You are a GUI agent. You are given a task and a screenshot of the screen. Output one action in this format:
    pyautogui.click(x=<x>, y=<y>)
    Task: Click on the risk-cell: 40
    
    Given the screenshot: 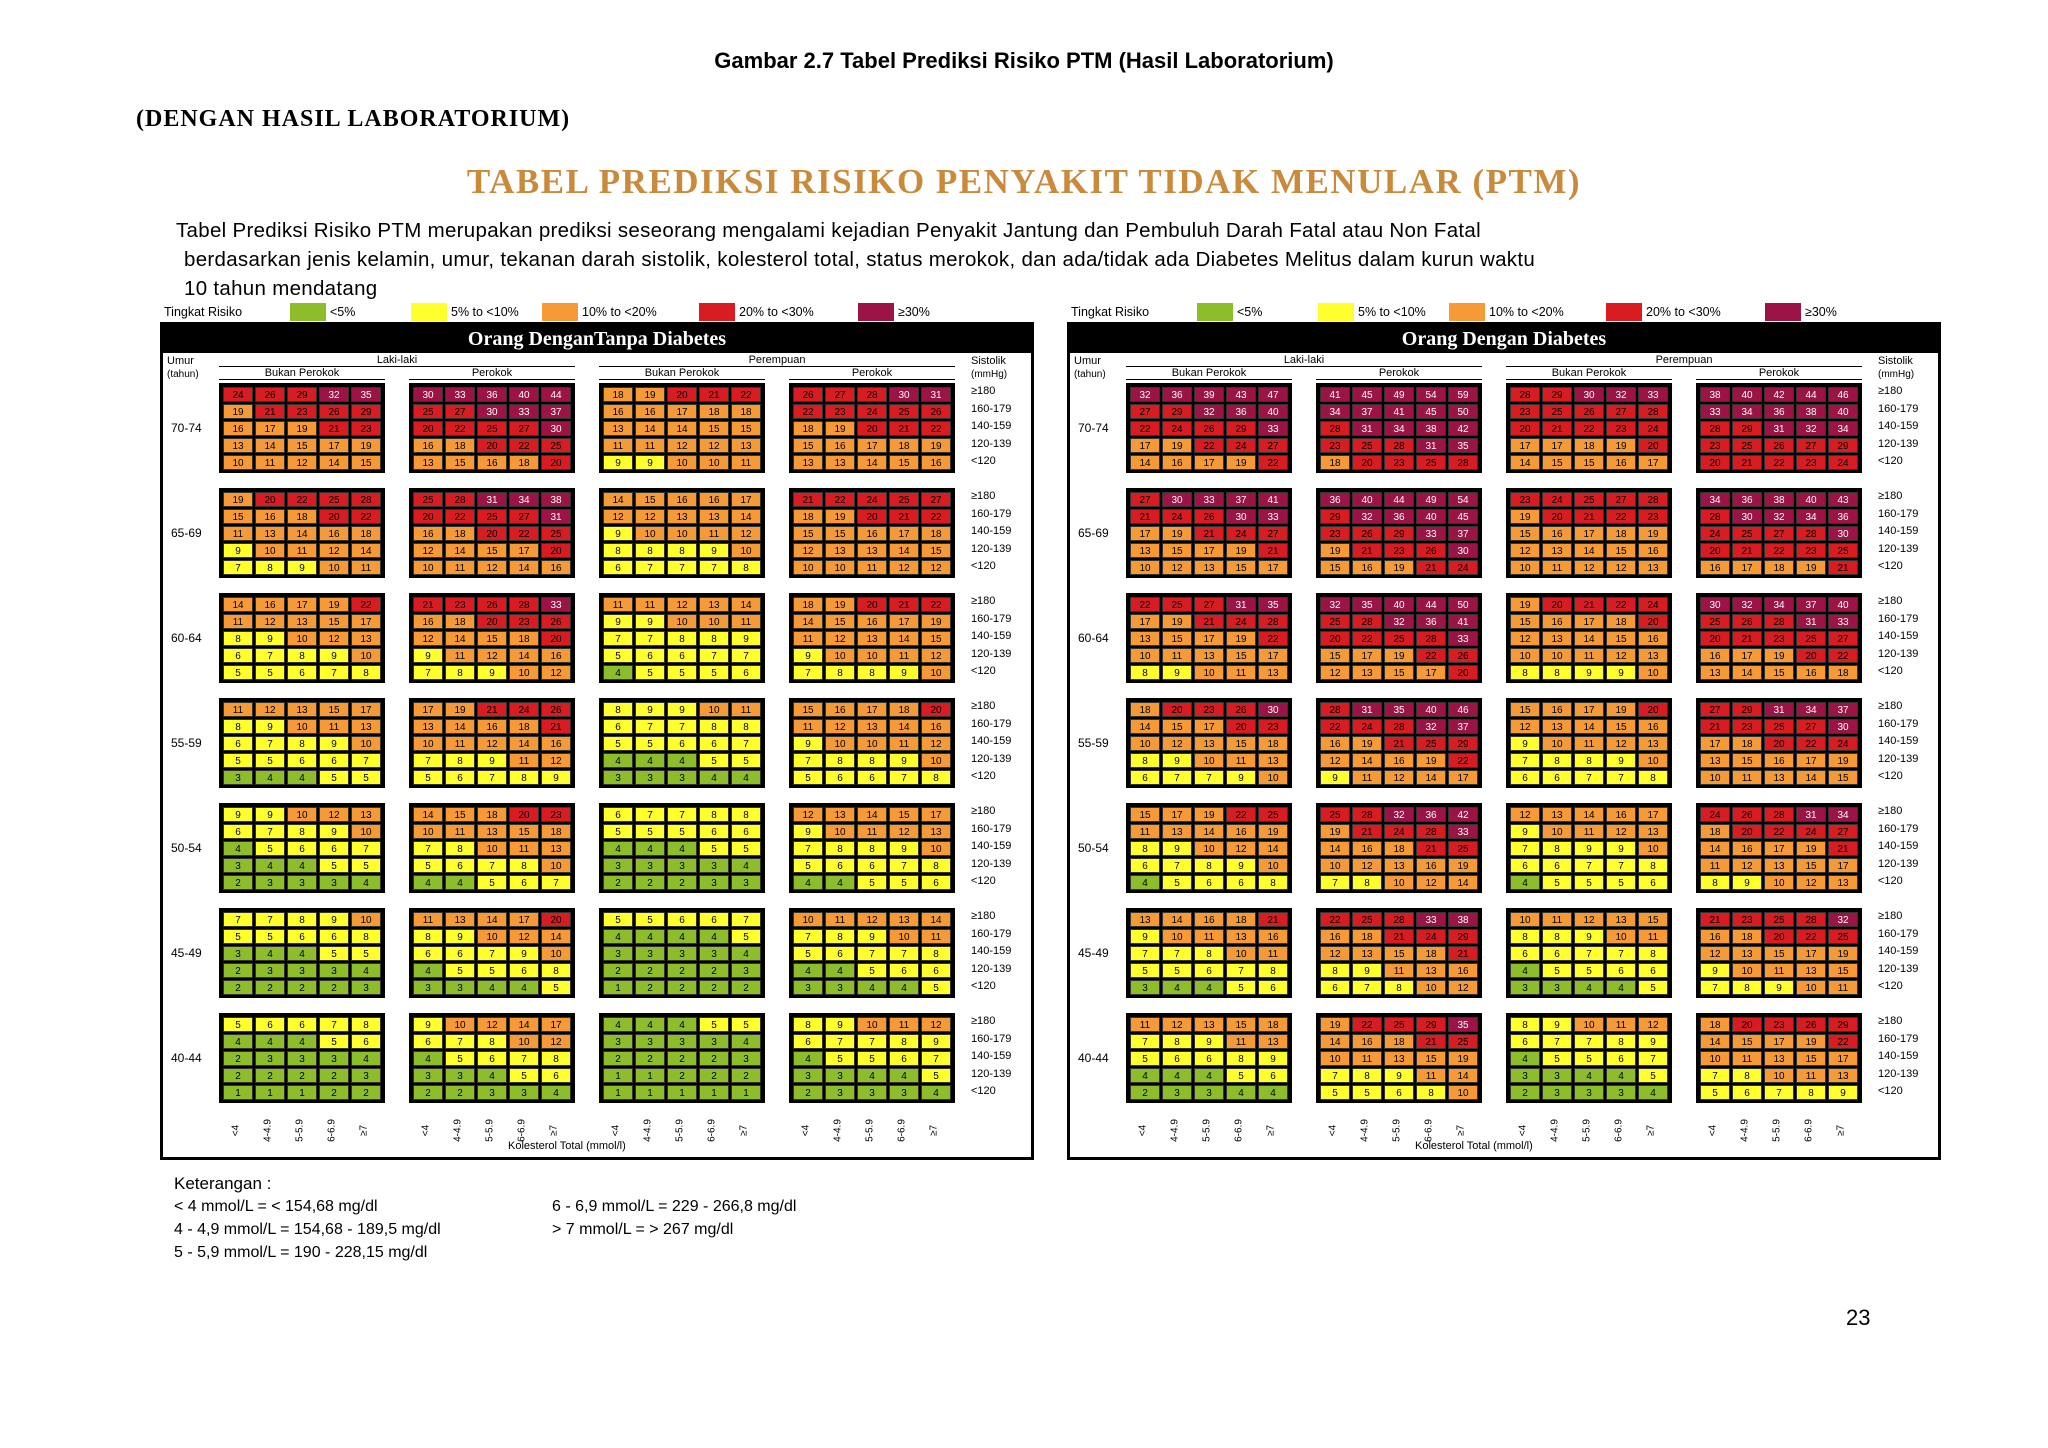 What is the action you would take?
    pyautogui.click(x=524, y=394)
    